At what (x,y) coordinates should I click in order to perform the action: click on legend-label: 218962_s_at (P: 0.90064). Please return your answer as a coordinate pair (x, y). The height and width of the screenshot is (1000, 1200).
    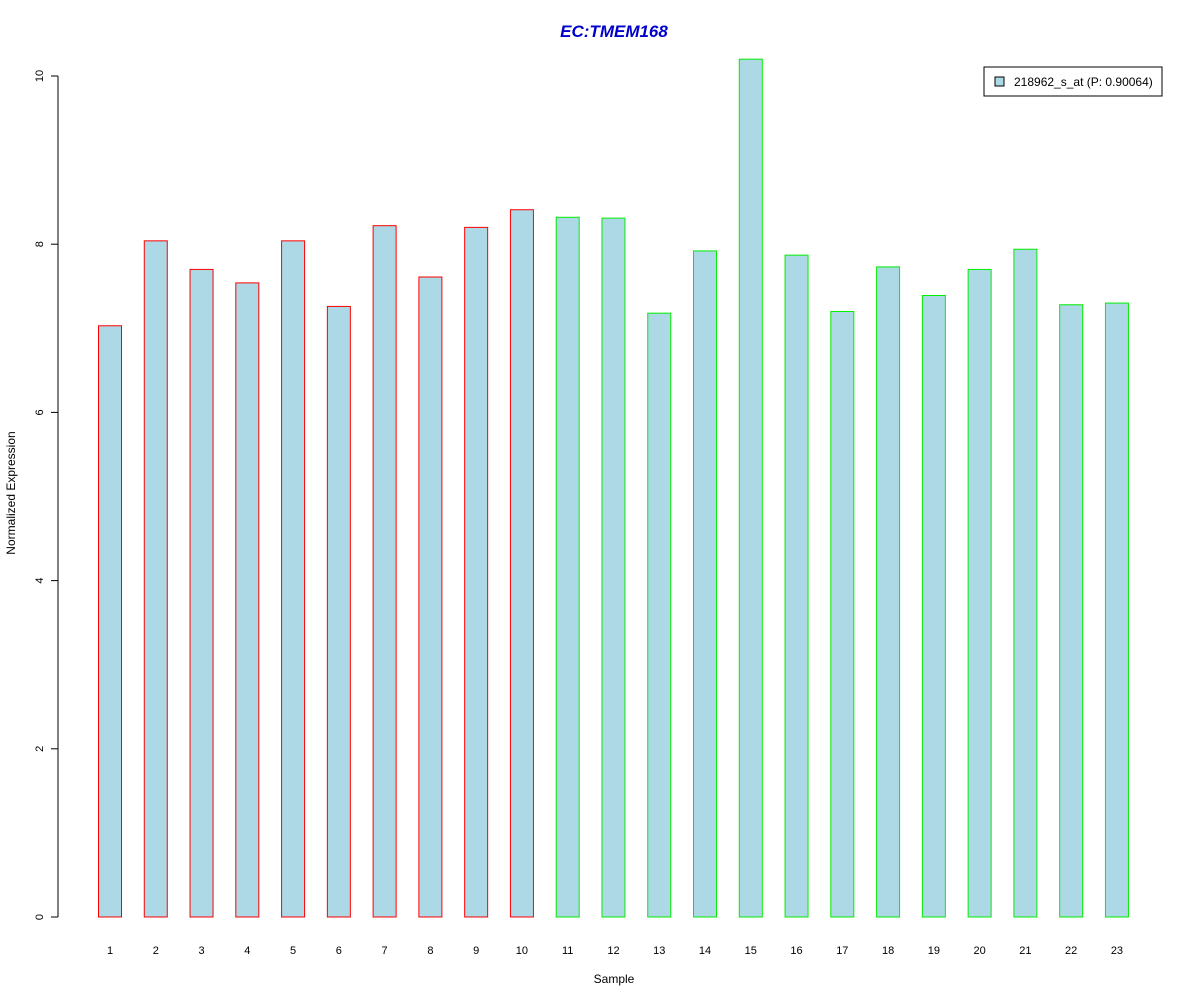
    Looking at the image, I should click on (1083, 82).